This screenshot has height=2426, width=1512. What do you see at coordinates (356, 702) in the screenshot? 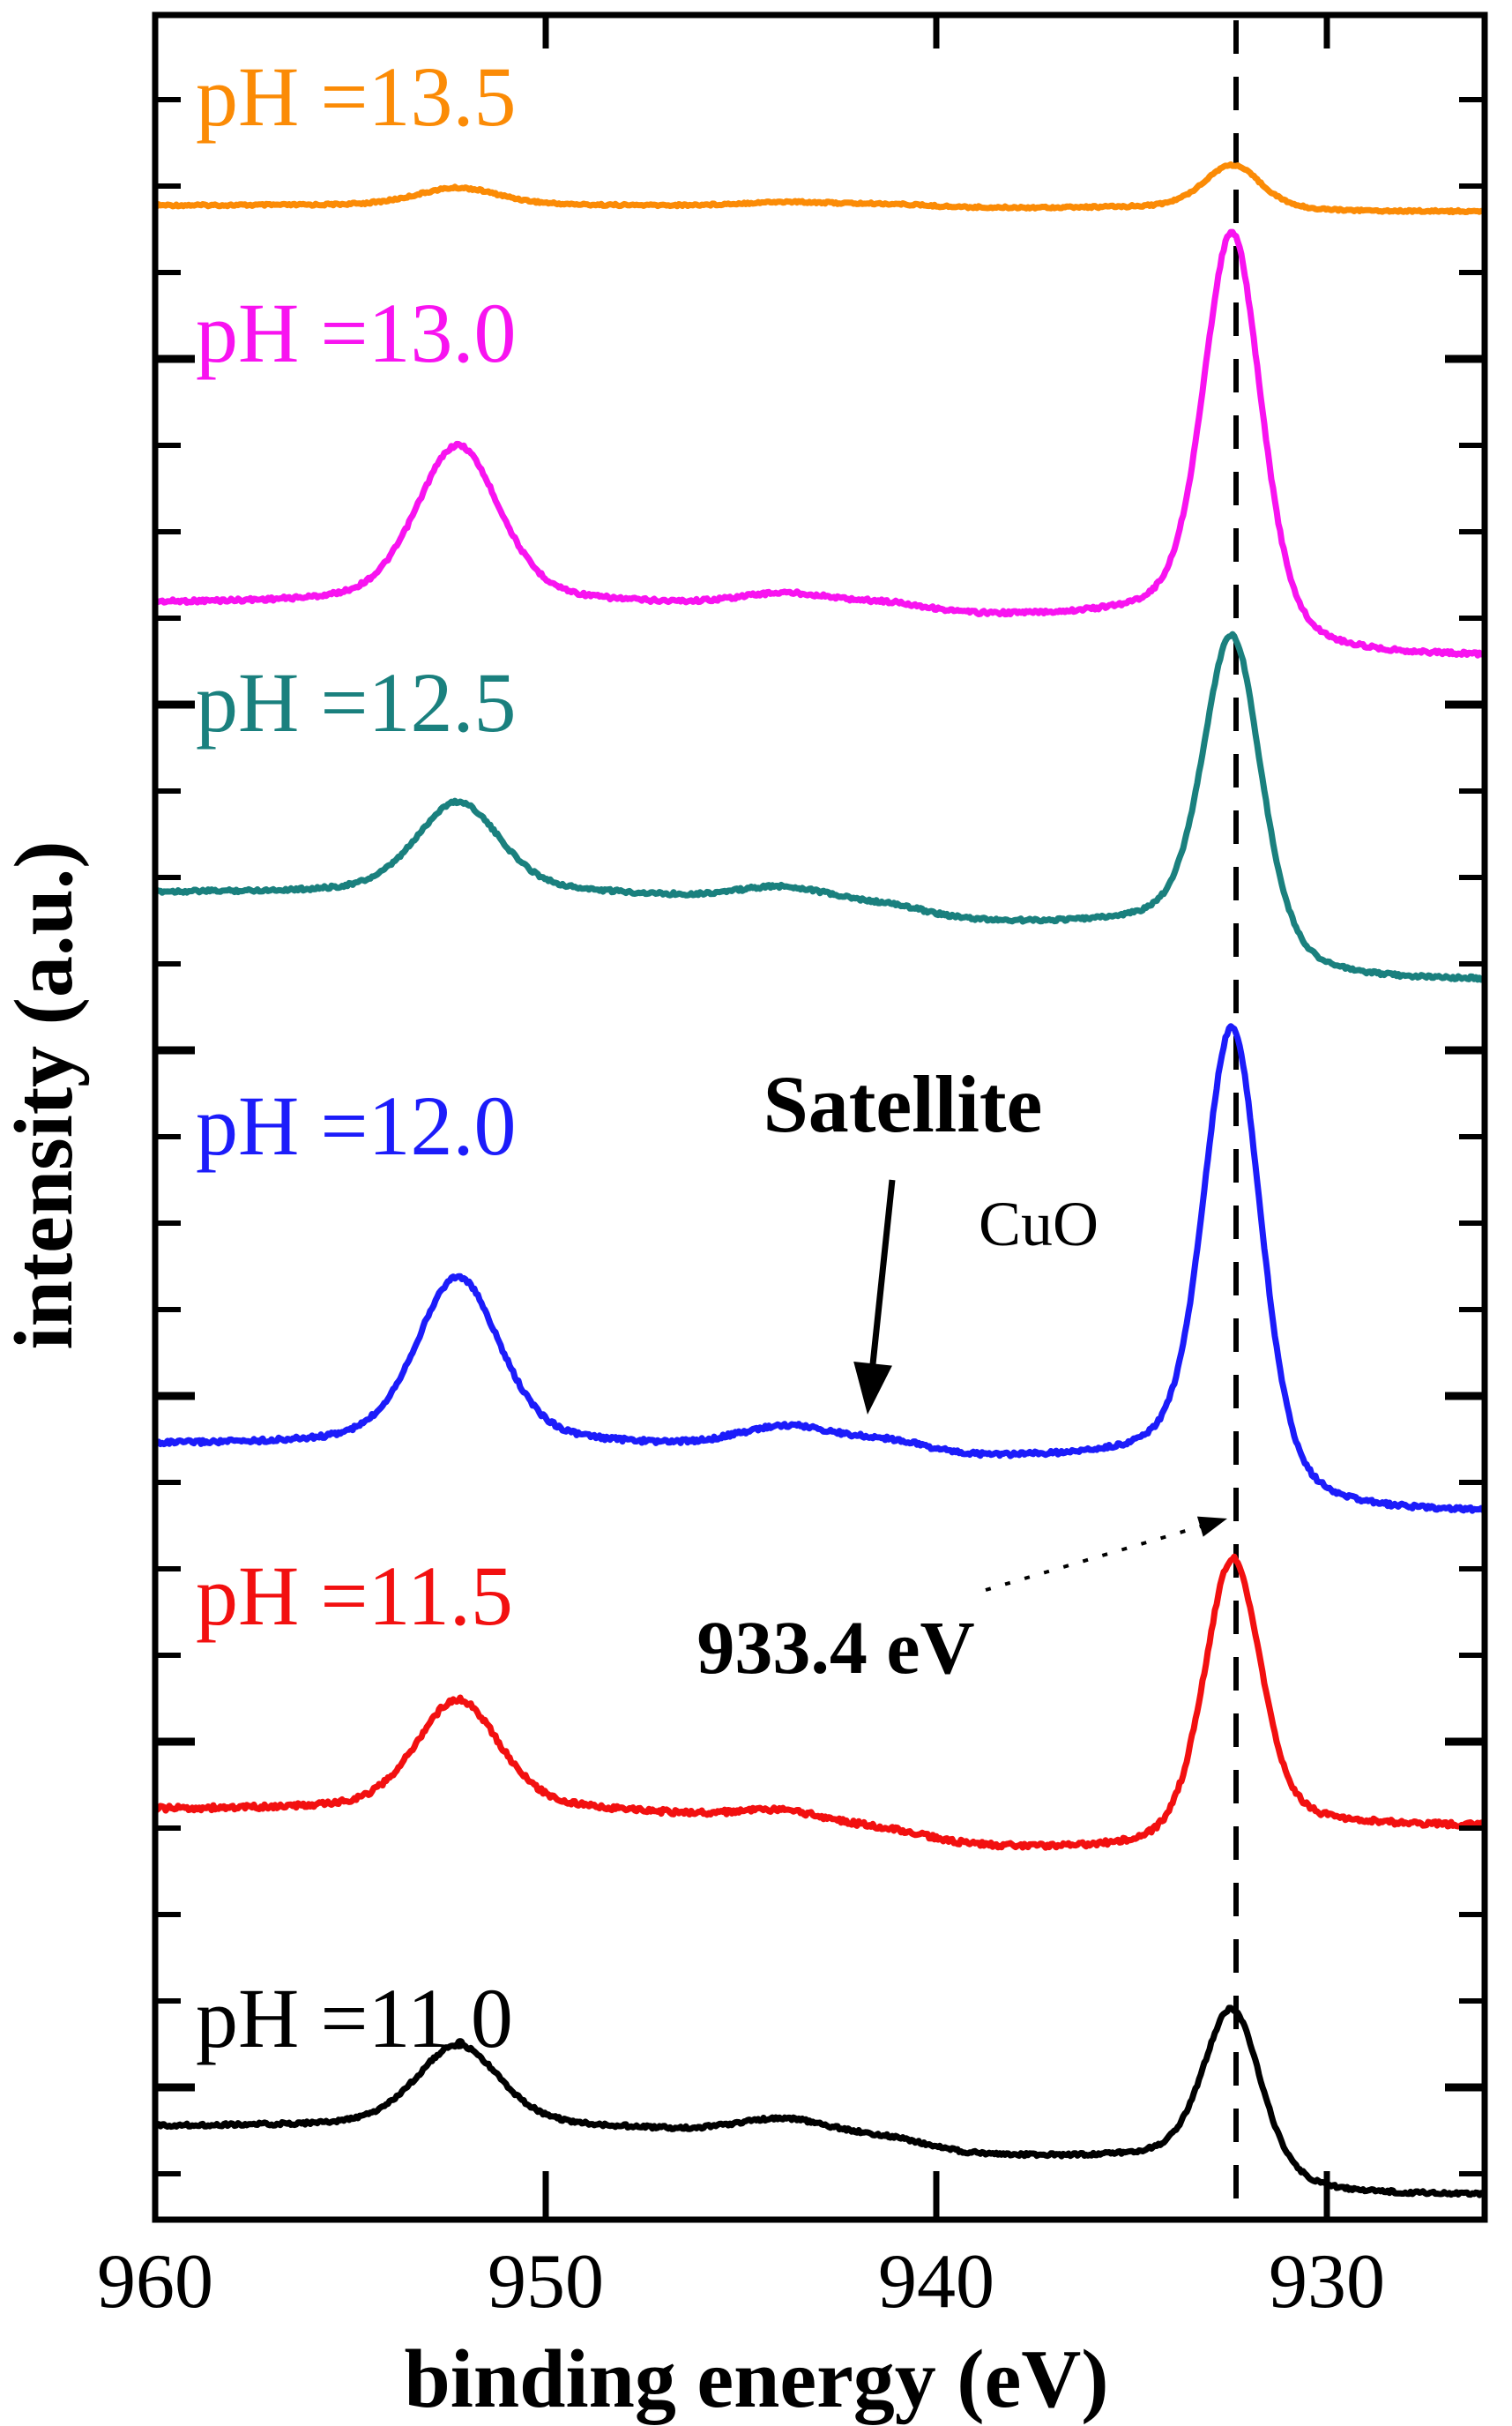
I see `ph-label-12.5: pH =12.5` at bounding box center [356, 702].